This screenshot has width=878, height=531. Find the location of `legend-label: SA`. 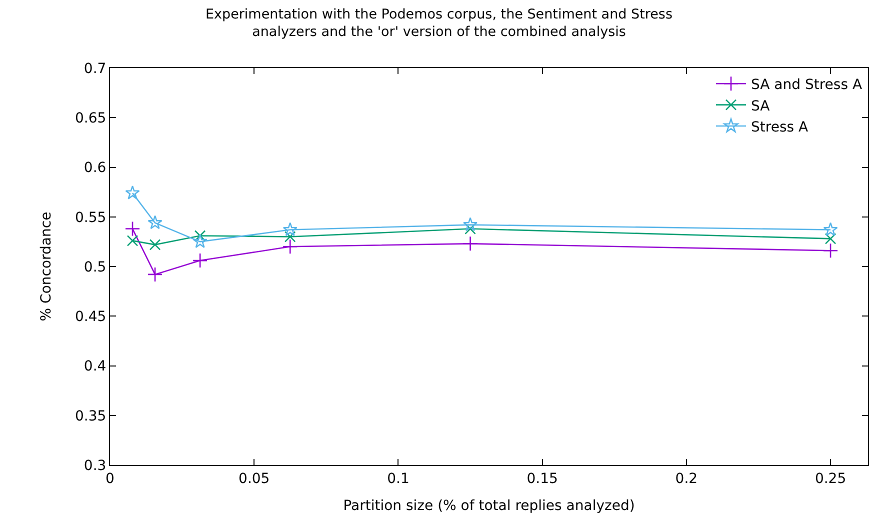

legend-label: SA is located at coordinates (760, 106).